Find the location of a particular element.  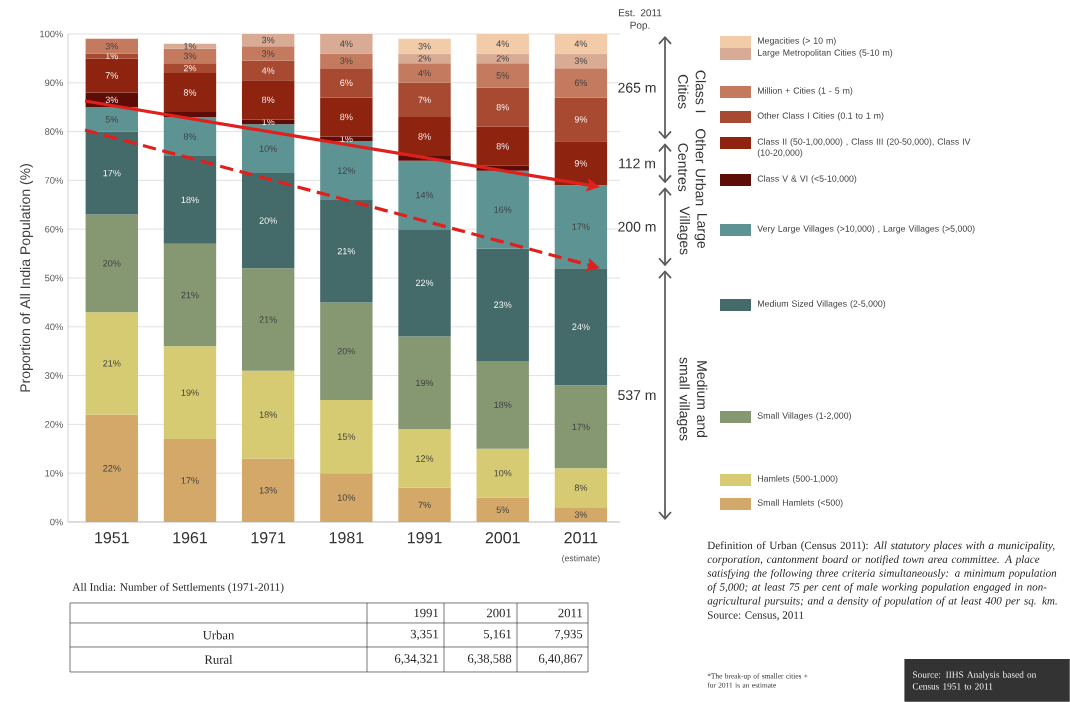

legend-label: Small Villages (1-2,000) is located at coordinates (804, 416).